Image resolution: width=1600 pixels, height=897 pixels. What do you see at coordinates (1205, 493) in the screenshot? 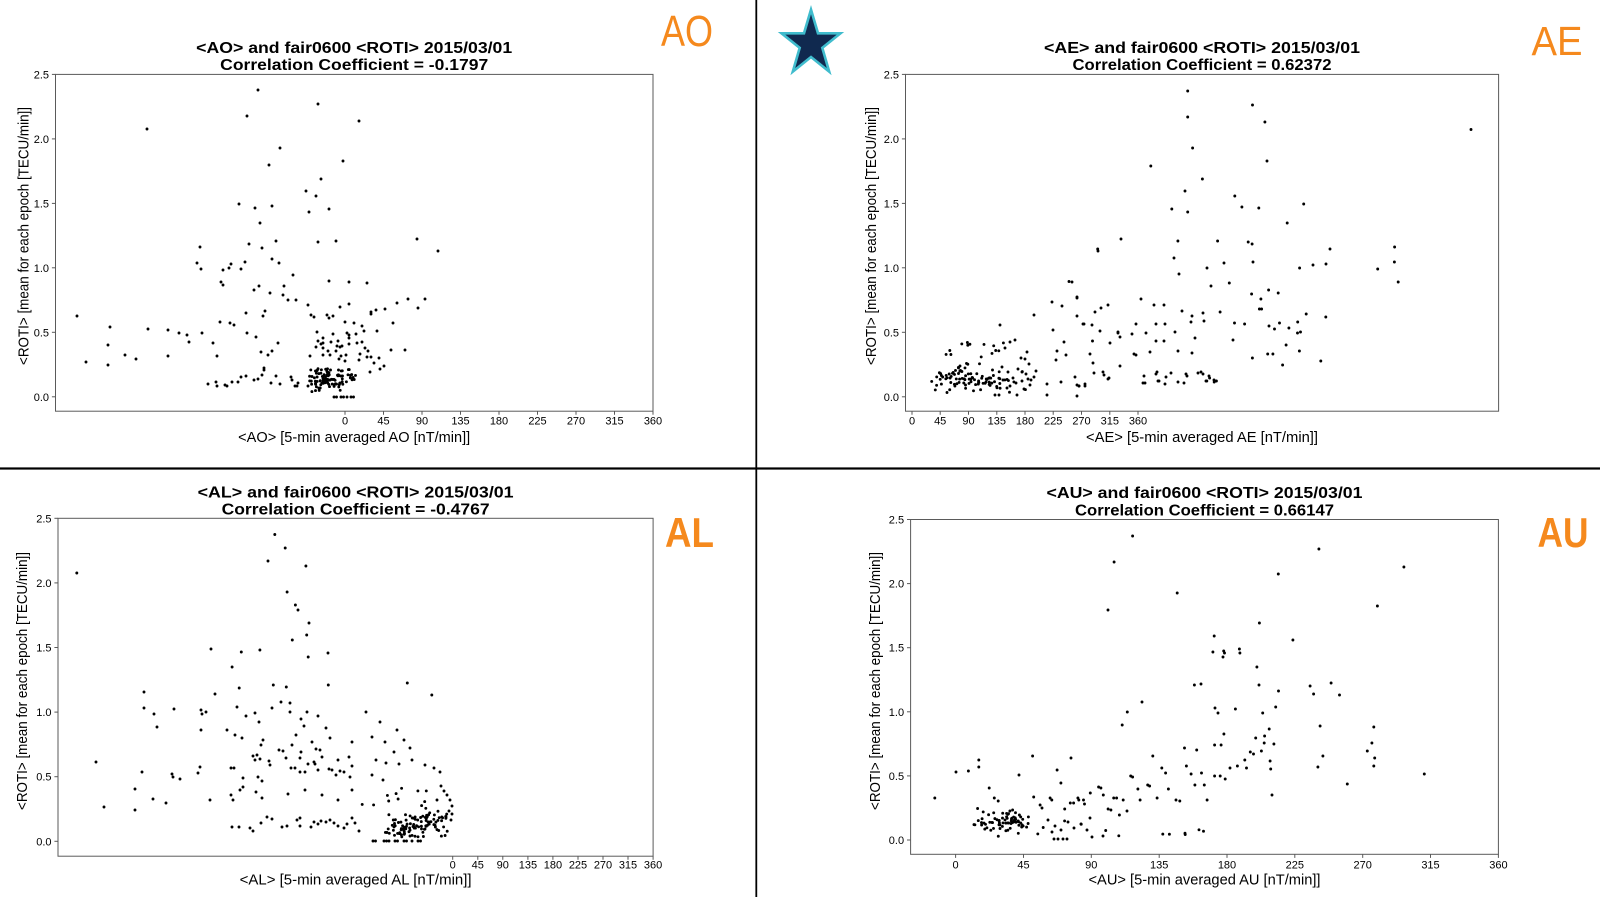
I see `svg-text:<AU> and fair0600 <ROTI> 2015/: <AU> and fair0600 <ROTI> 2015/03/01` at bounding box center [1205, 493].